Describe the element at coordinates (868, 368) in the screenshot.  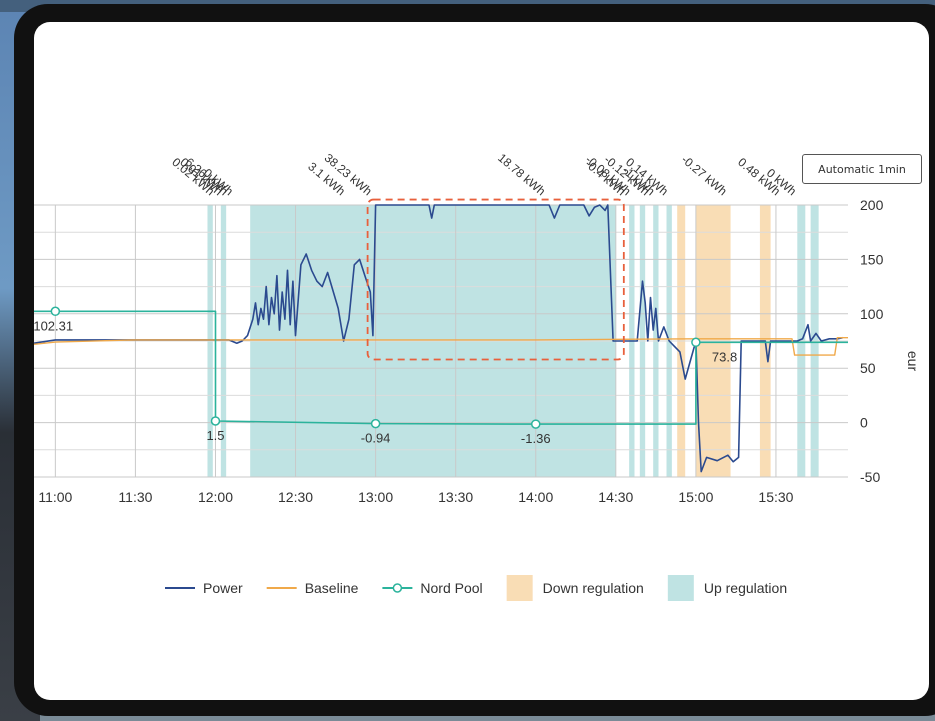
I see `y-tick-label: 50` at that location.